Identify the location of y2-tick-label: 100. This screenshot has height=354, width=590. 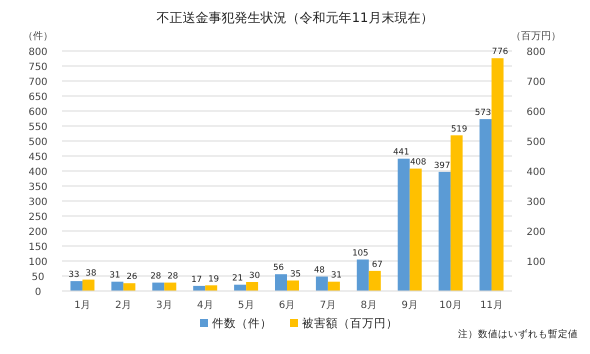
(536, 262).